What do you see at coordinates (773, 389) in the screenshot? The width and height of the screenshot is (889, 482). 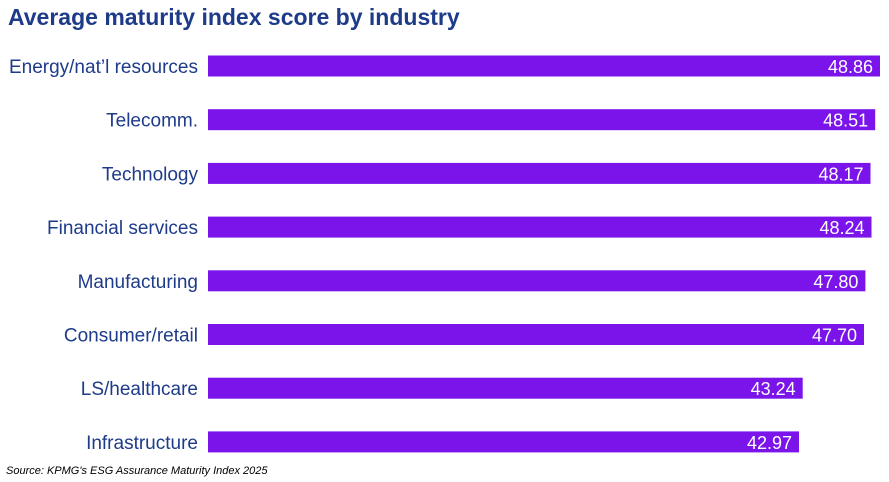 I see `value-label-ls-healthcare: 43.24` at bounding box center [773, 389].